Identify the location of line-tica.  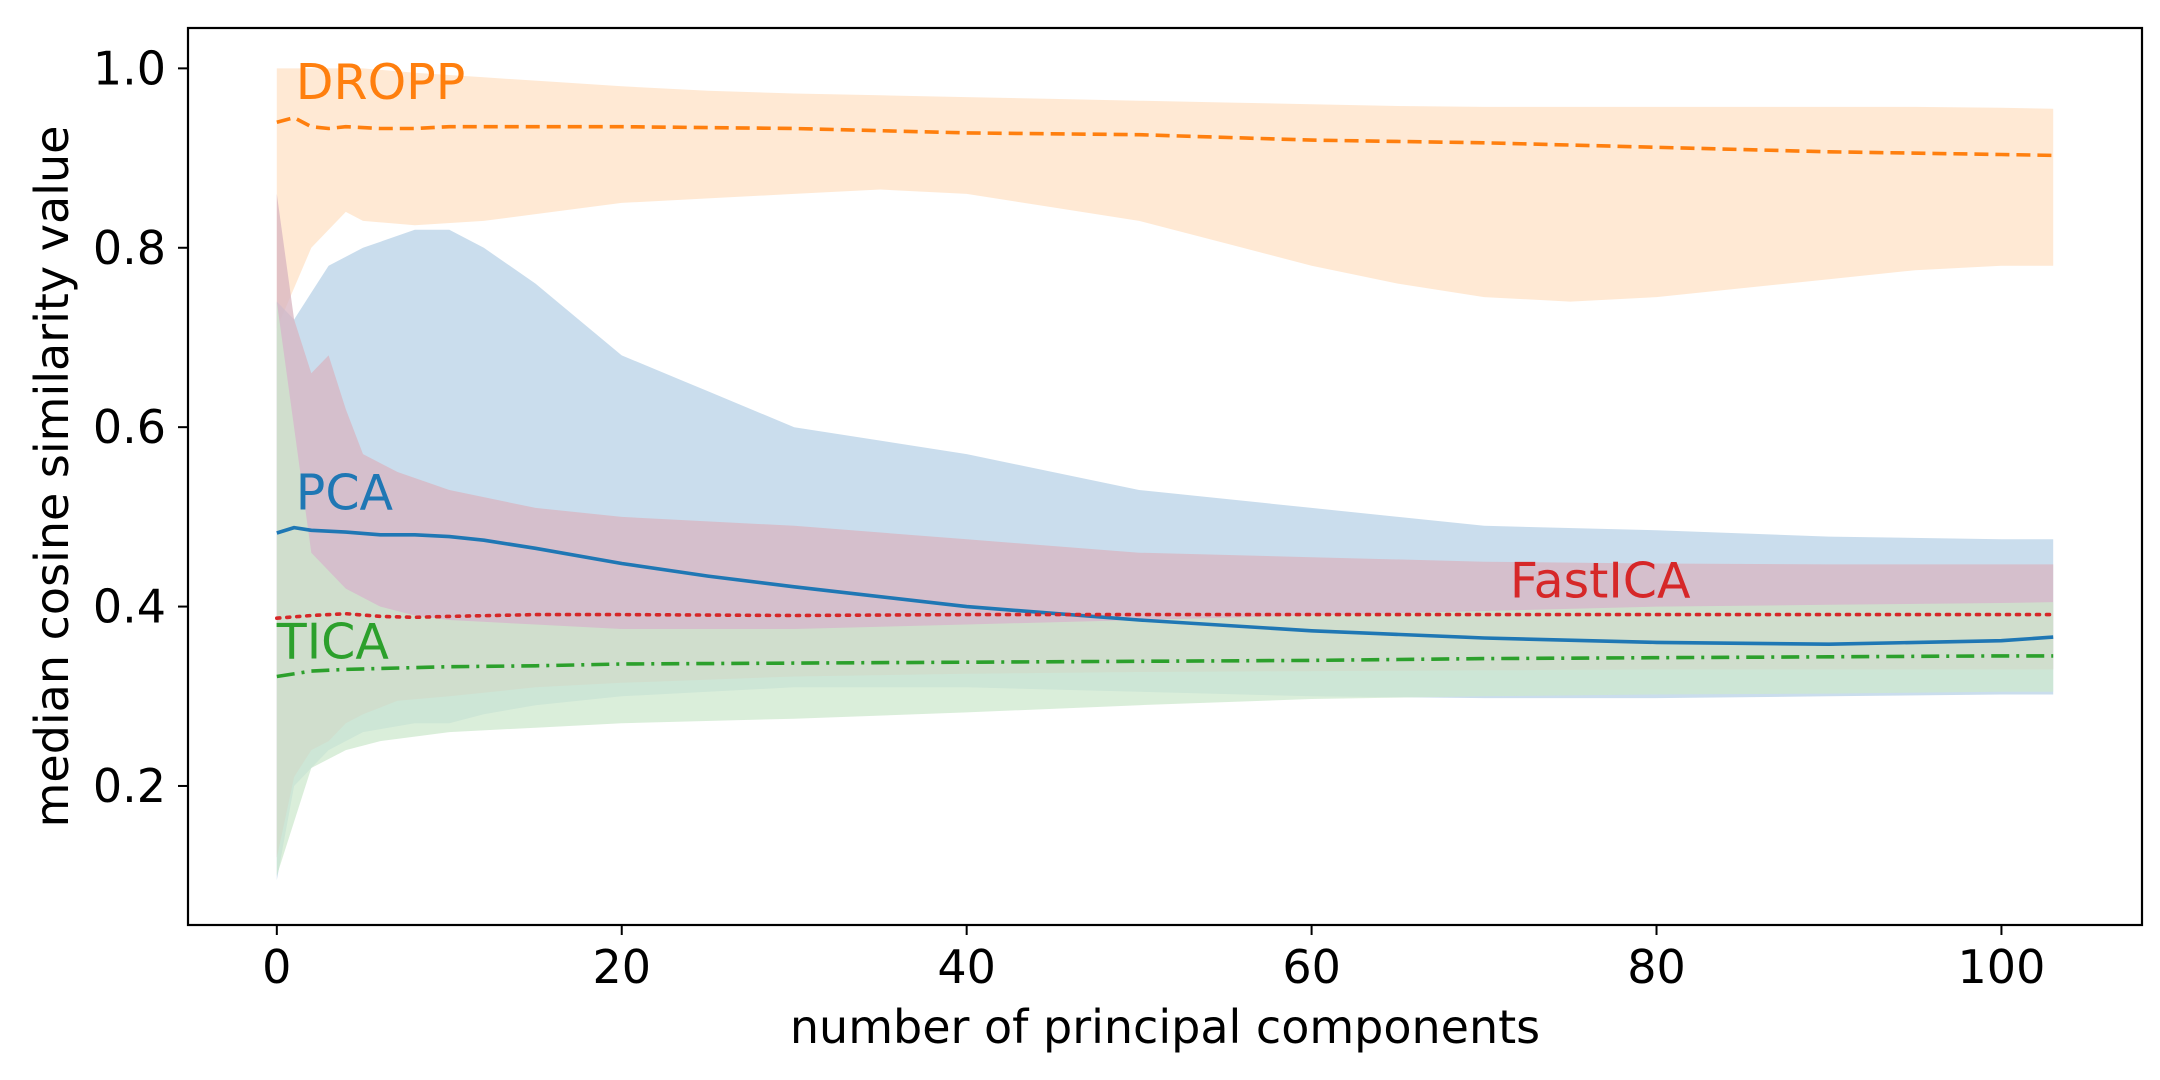
(1165, 666).